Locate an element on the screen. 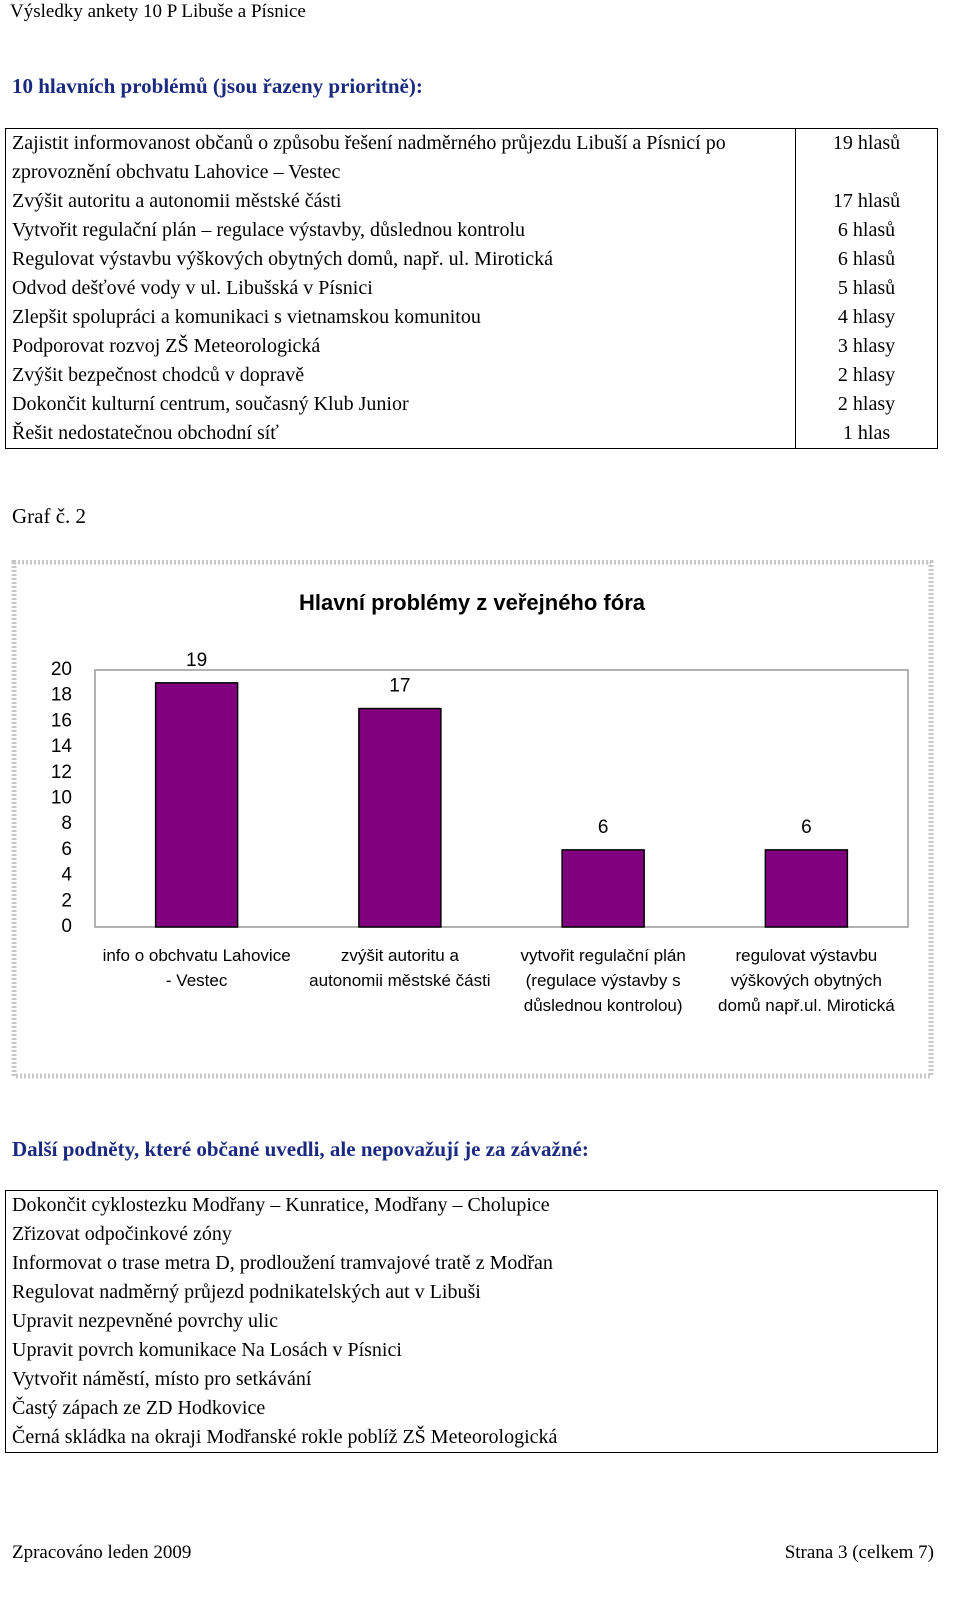  y-tick-label: 20 is located at coordinates (61, 669).